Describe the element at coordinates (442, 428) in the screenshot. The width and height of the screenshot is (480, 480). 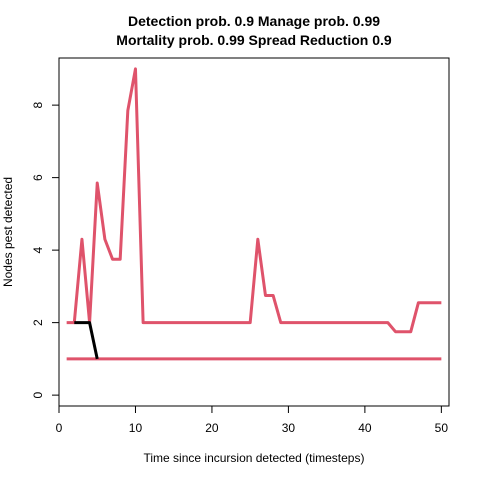
I see `x-tick-label: 50` at that location.